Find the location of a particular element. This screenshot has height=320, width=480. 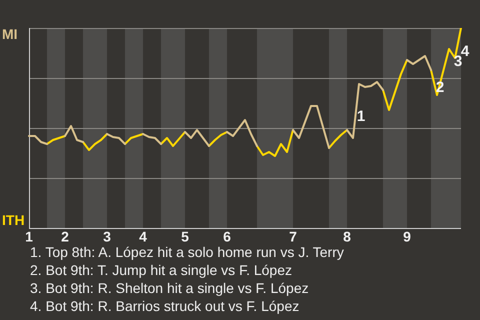

annotation: 1 is located at coordinates (361, 116).